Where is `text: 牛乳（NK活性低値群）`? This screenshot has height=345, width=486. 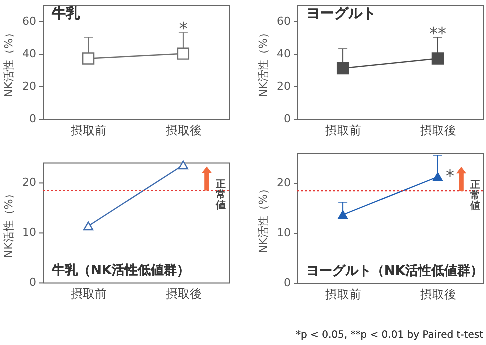 text: 牛乳（NK活性低値群） is located at coordinates (120, 270).